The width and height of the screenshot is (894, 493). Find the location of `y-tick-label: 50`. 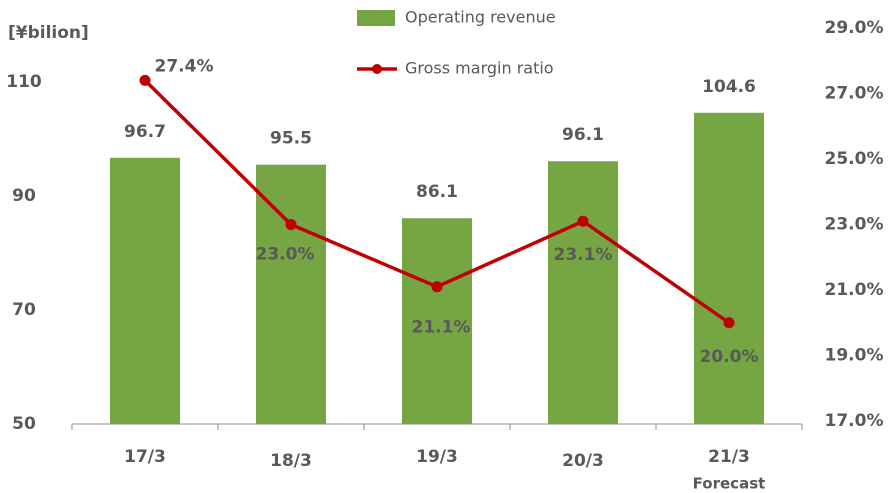

y-tick-label: 50 is located at coordinates (24, 424).